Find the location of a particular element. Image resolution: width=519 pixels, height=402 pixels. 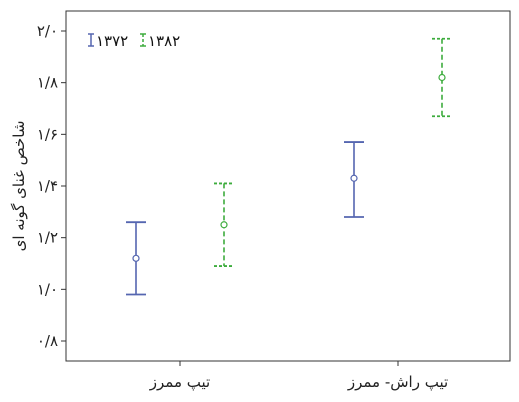

x-axis: تیپ ممرز تیپ راش- ممرز is located at coordinates (298, 376).